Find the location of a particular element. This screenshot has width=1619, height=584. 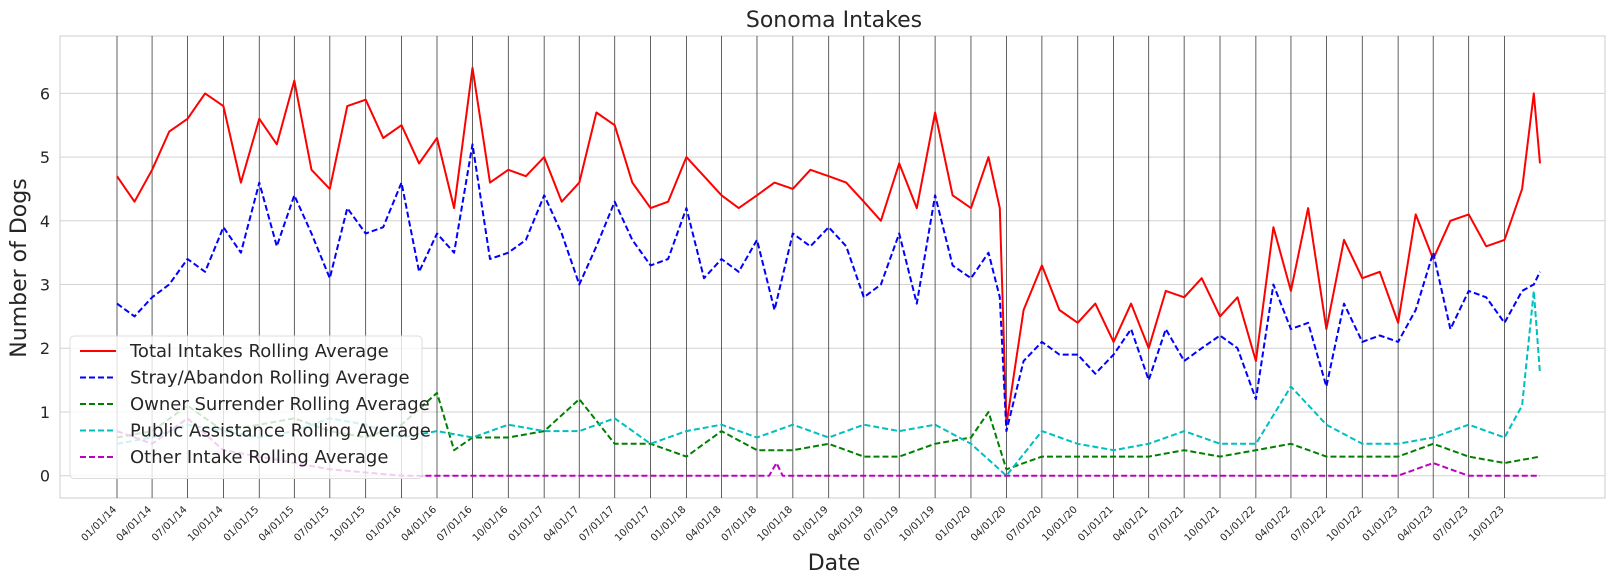

y-tick-label: 0 is located at coordinates (45, 476).